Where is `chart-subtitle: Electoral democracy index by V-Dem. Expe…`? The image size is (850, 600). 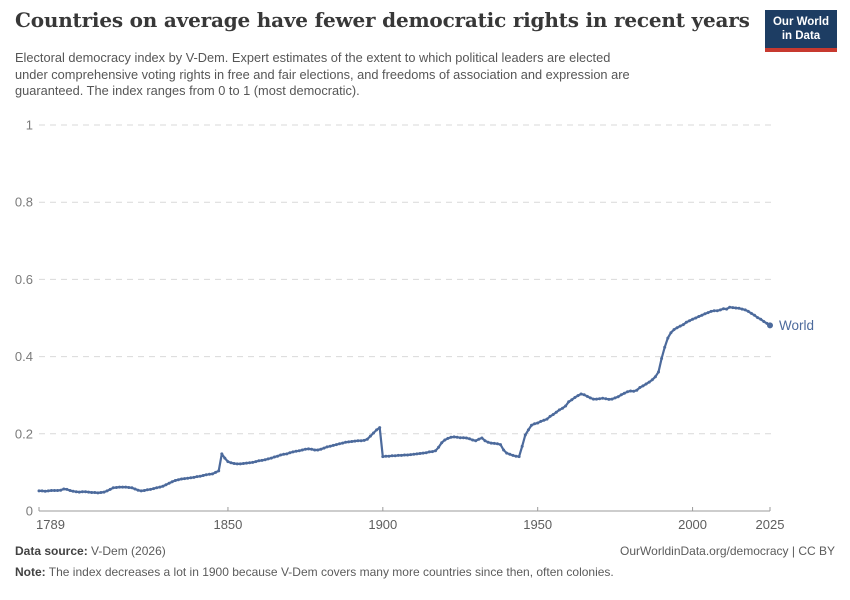 chart-subtitle: Electoral democracy index by V-Dem. Expe… is located at coordinates (385, 75).